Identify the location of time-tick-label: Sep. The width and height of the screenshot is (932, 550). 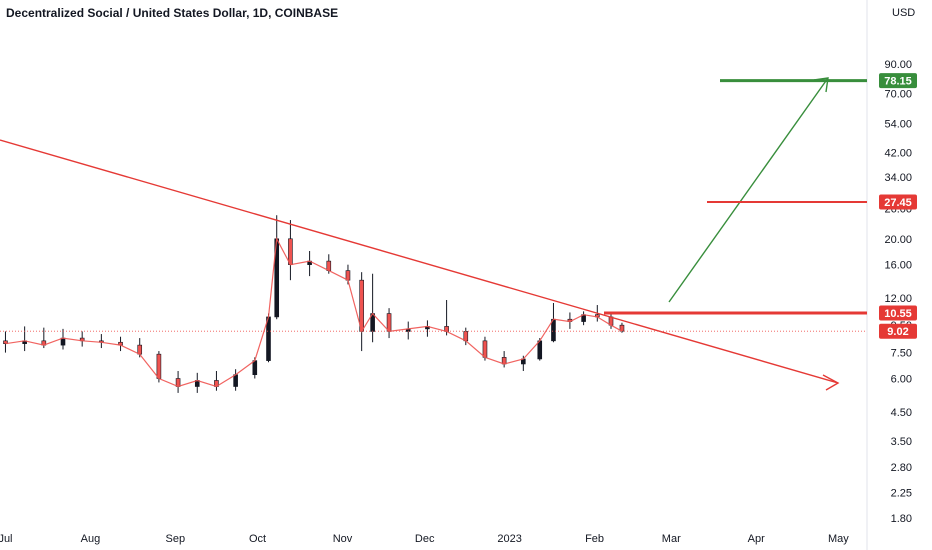
(176, 539).